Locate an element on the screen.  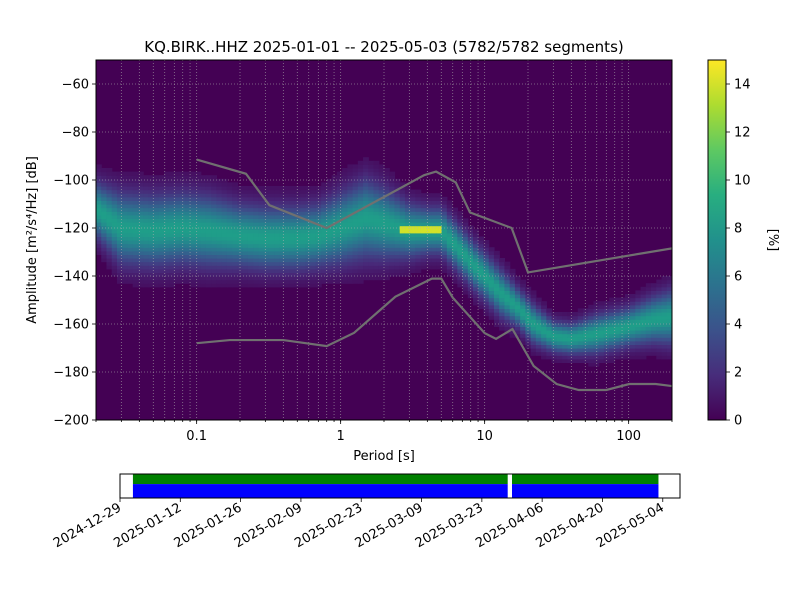
colorbar-tick-label: 12 is located at coordinates (742, 133).